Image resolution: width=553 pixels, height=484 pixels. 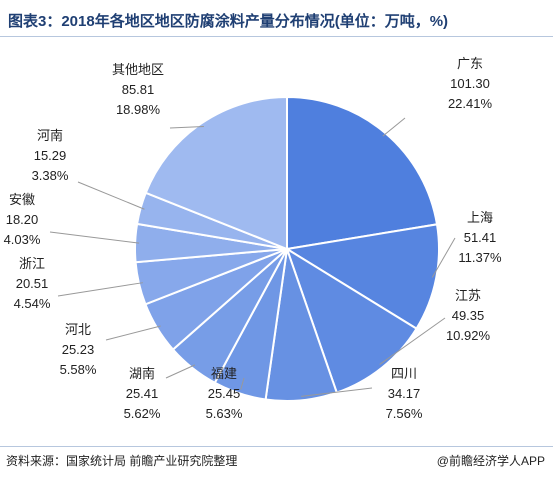 I want to click on source-note: 资料来源：国家统计局 前瞻产业研究院整理, so click(x=122, y=461).